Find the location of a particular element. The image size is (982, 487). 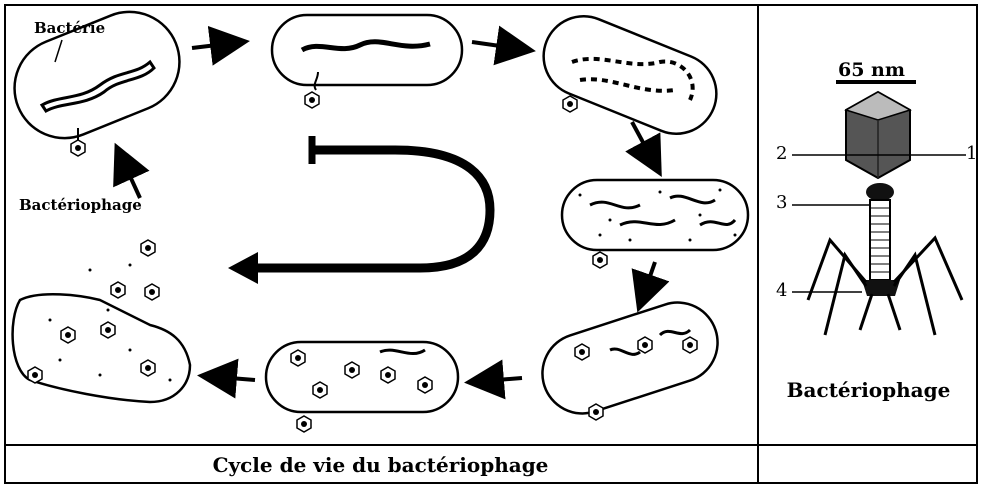

stage-3-replication is located at coordinates (630, 75).